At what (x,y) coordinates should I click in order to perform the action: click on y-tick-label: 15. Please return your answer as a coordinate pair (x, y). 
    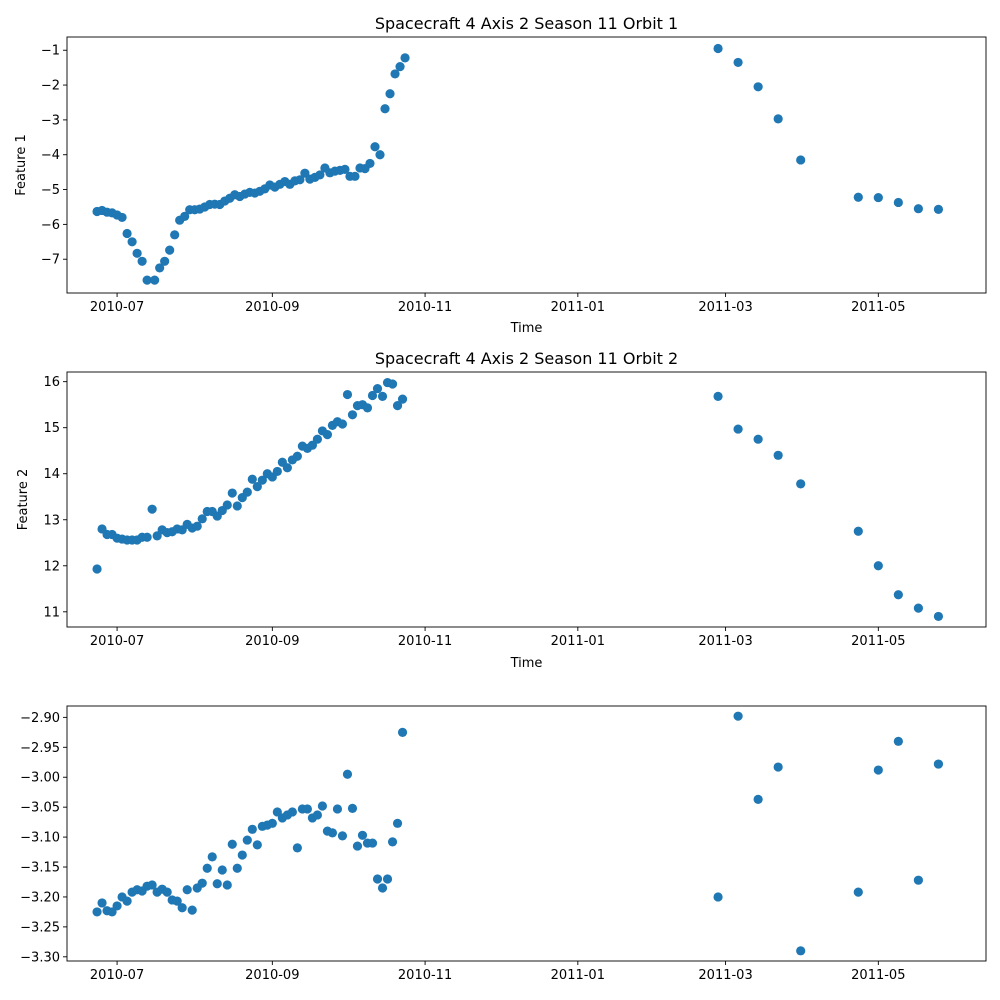
    Looking at the image, I should click on (51, 428).